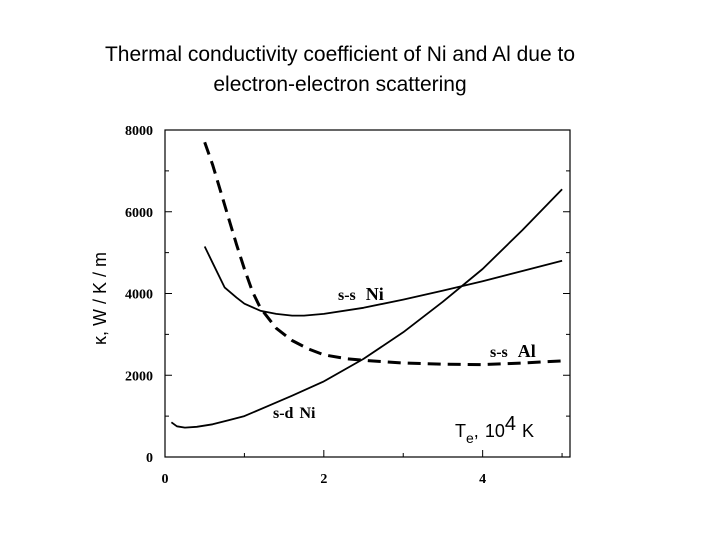 This screenshot has height=540, width=720. Describe the element at coordinates (528, 431) in the screenshot. I see `x-axis-label-unit: K` at that location.